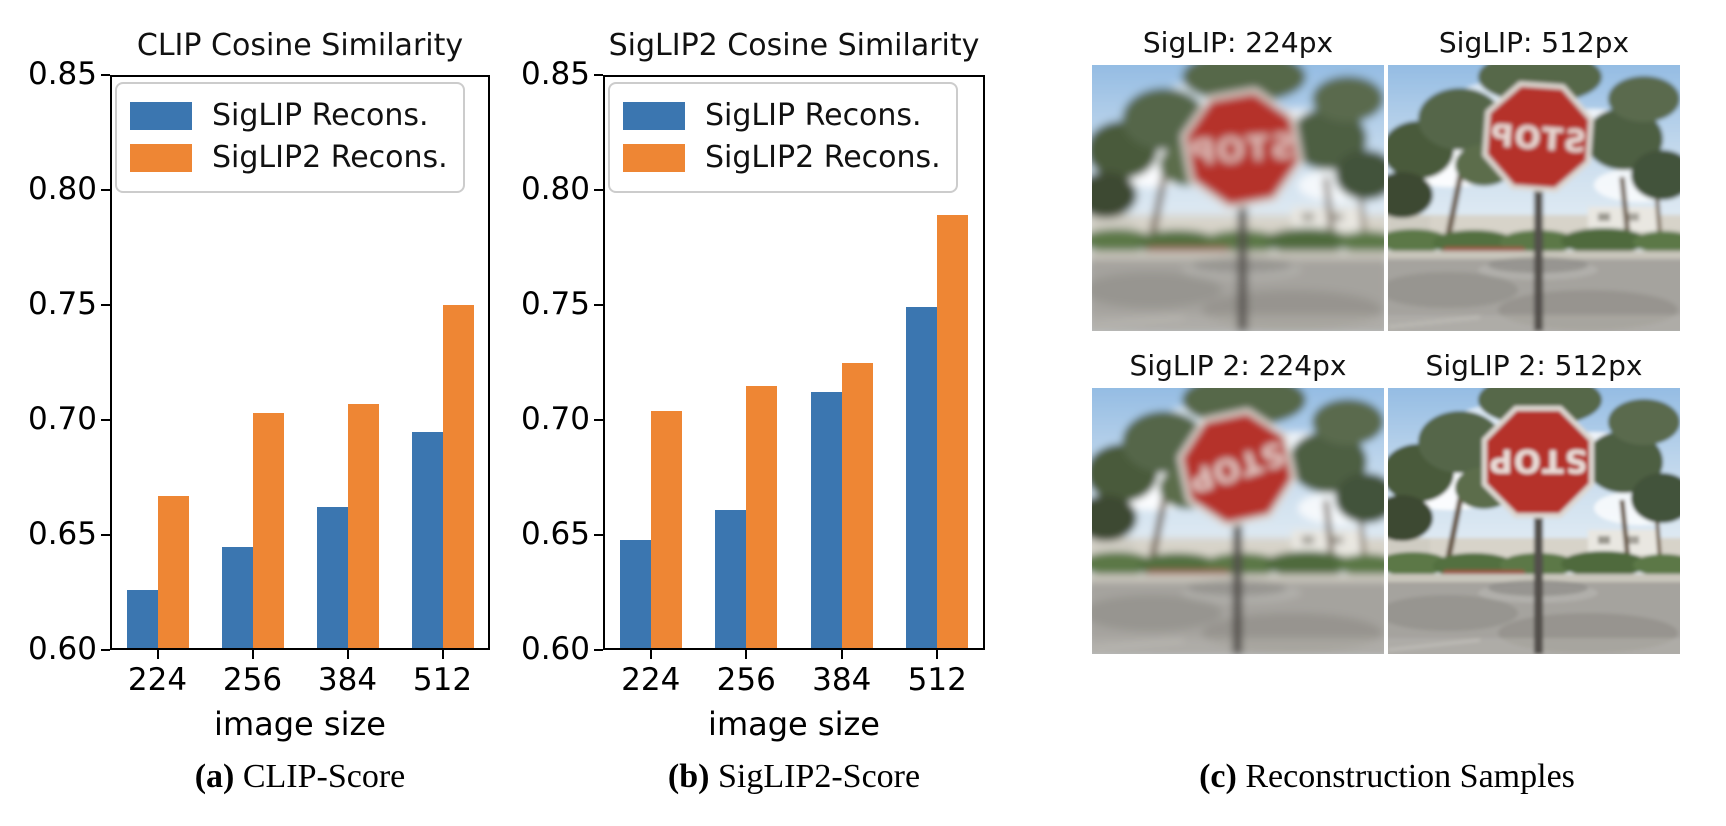 The height and width of the screenshot is (826, 1726). I want to click on sample-title: SigLIP: 224px, so click(1238, 42).